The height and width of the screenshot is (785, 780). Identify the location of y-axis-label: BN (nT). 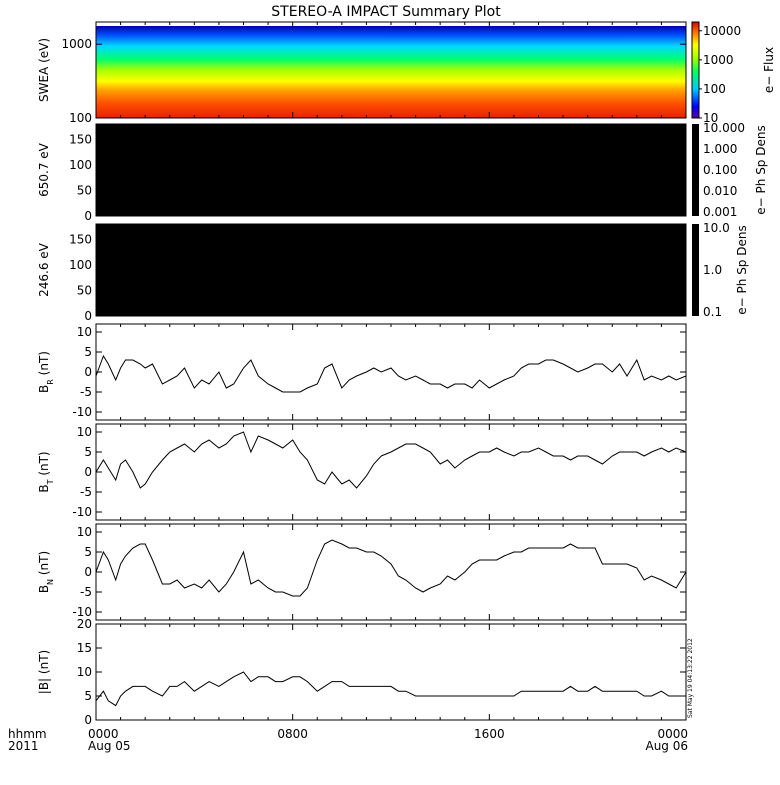
(46, 572).